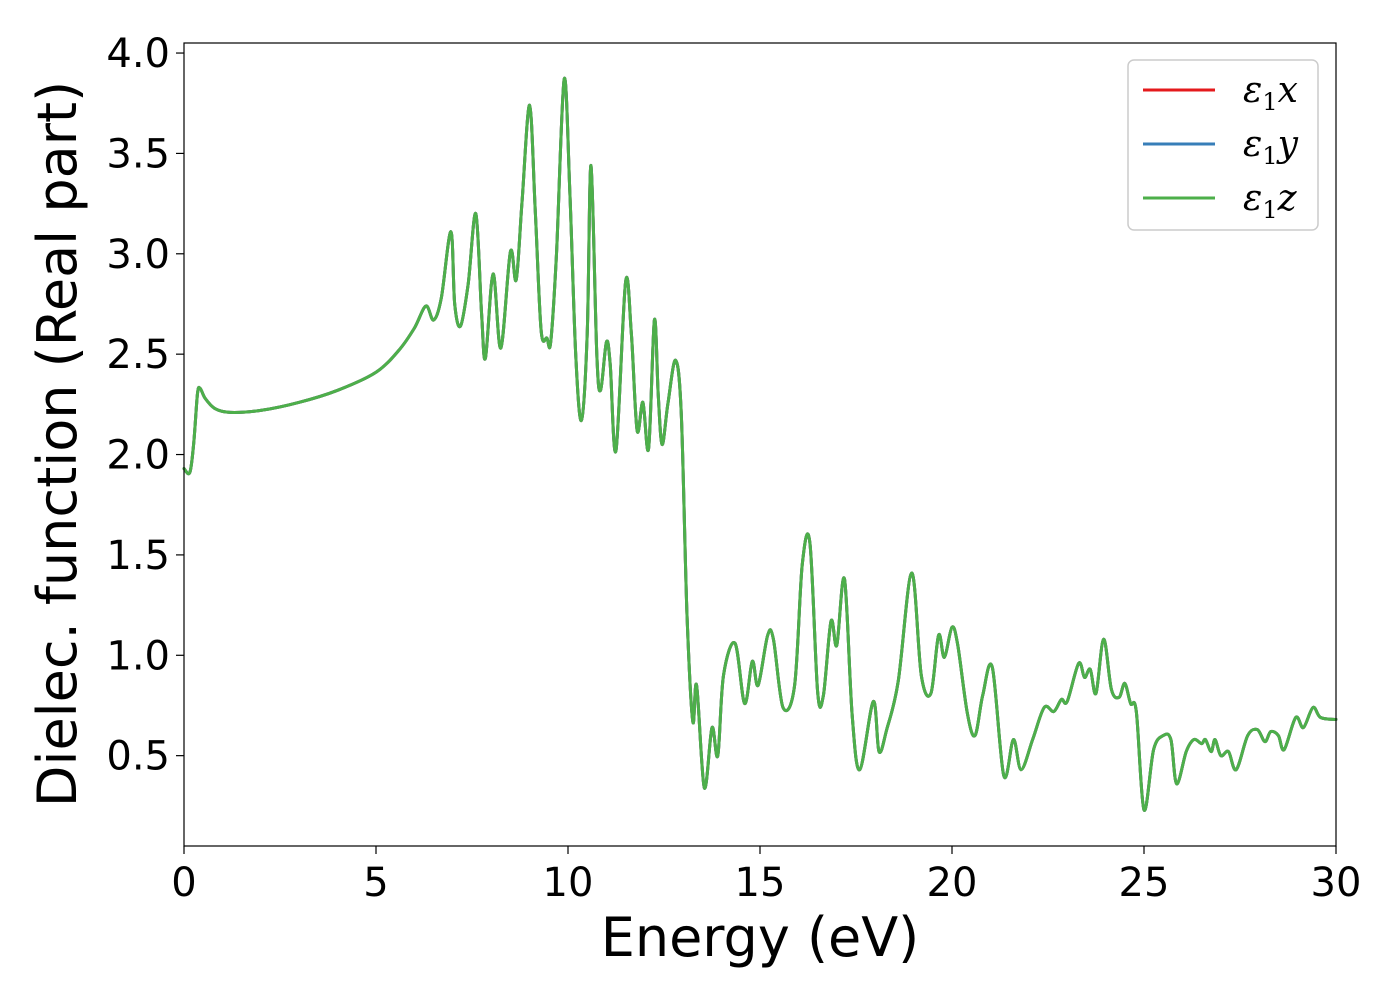 The image size is (1400, 1000). I want to click on x-axis: 0 5 10 15 20 25 30, so click(766, 876).